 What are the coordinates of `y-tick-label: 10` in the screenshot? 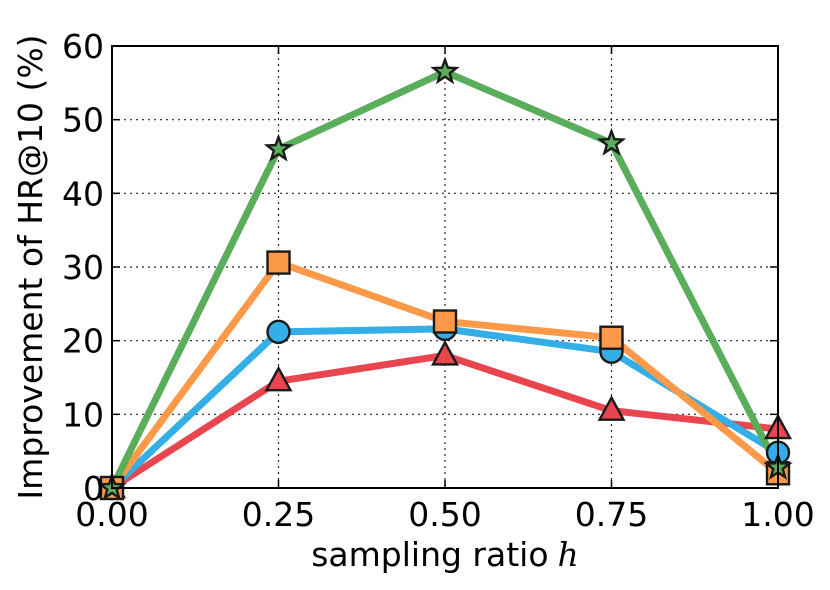 It's located at (83, 414).